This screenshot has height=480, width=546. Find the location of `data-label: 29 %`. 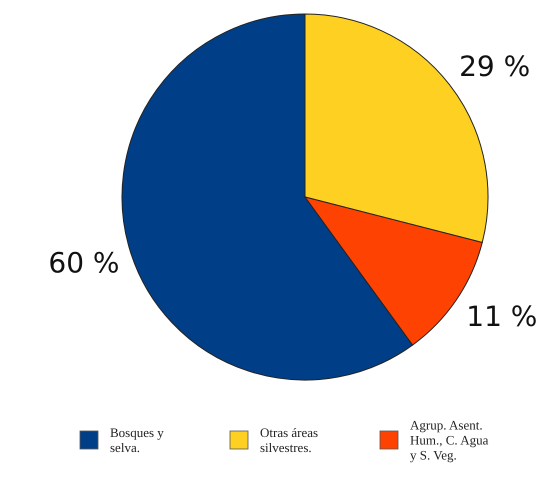

data-label: 29 % is located at coordinates (494, 66).